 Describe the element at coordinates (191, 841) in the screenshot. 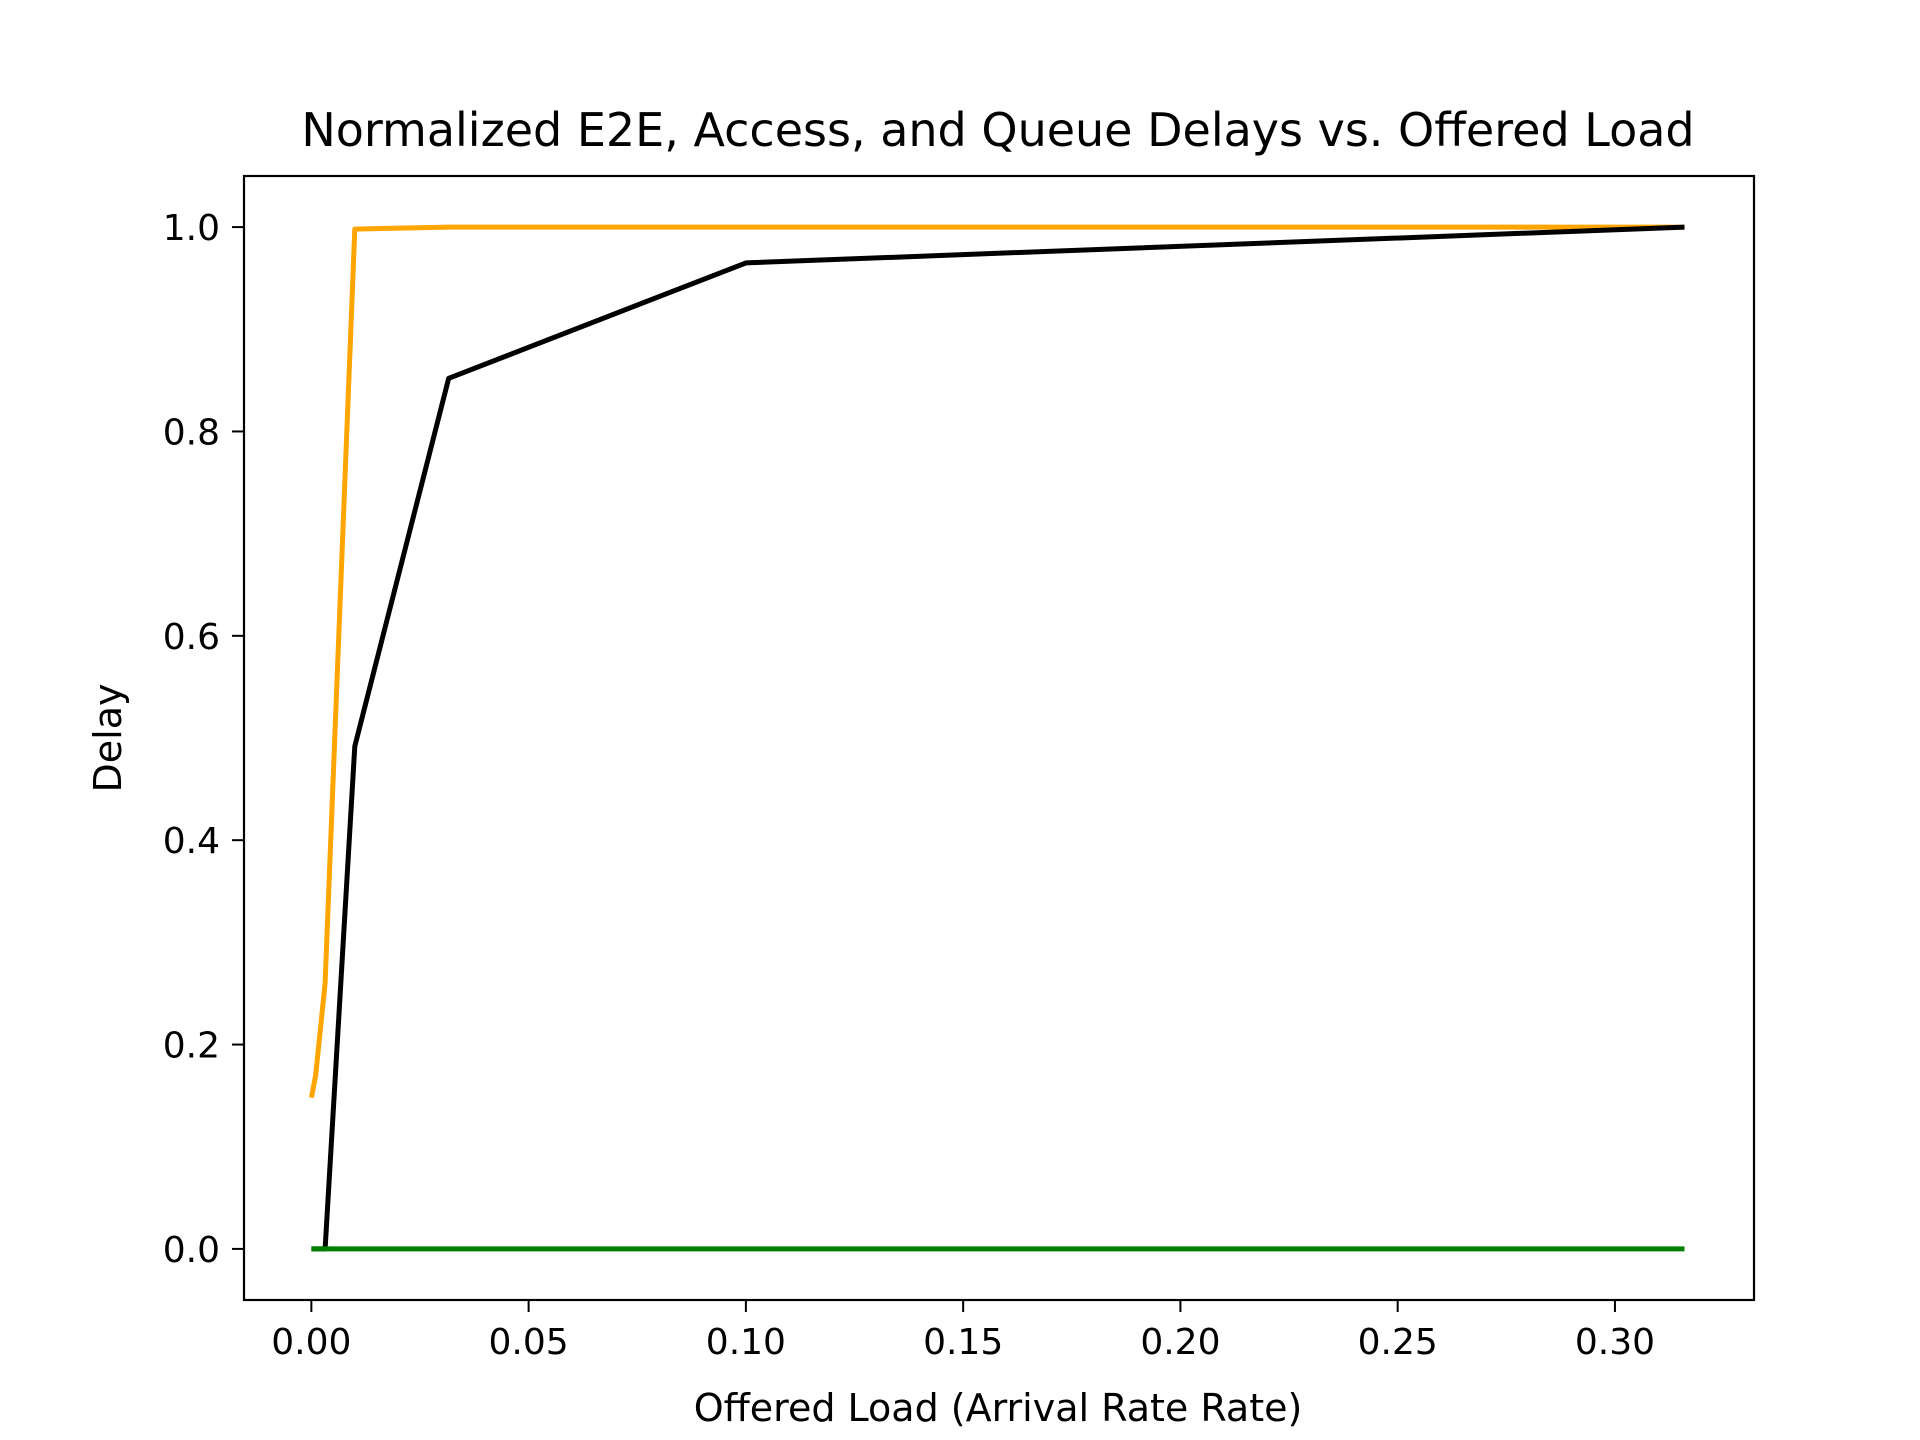

I see `y-tick-label: 0.4` at that location.